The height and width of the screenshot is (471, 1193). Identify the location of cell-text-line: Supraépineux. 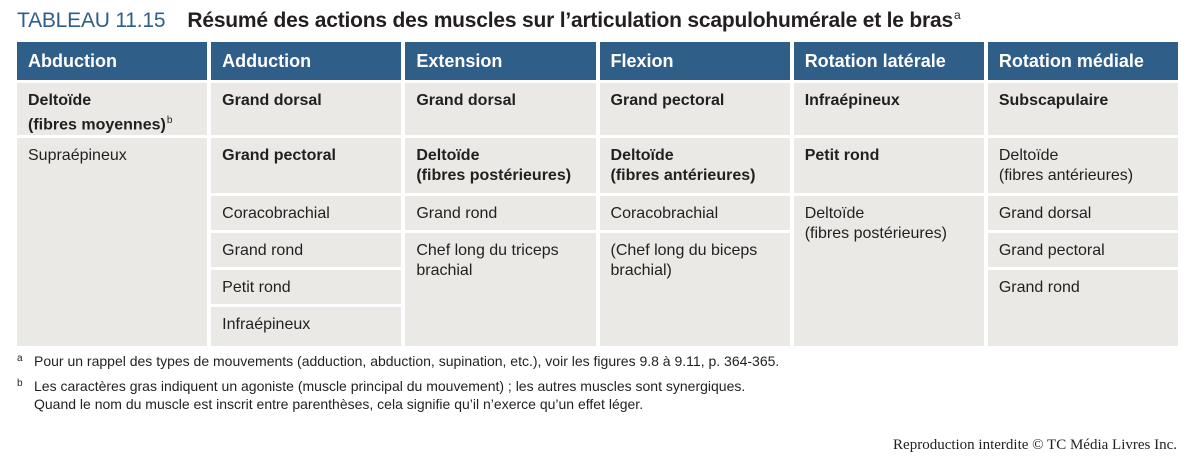
(77, 155).